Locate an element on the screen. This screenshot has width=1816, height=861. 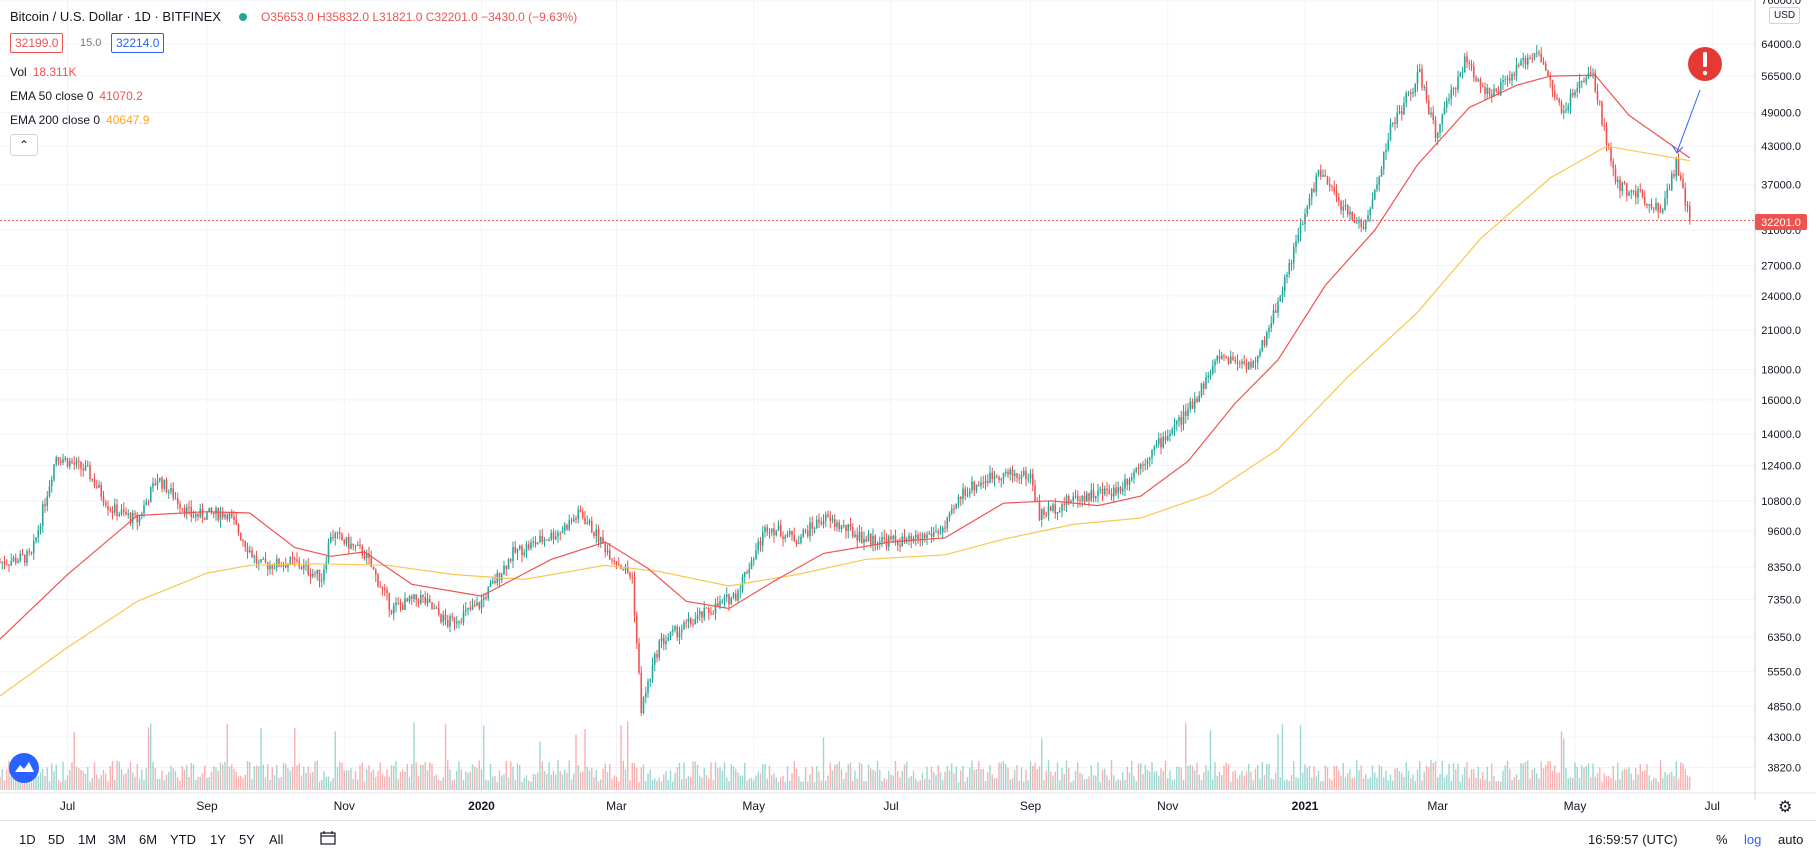
log-scale-toggle: log is located at coordinates (1753, 839).